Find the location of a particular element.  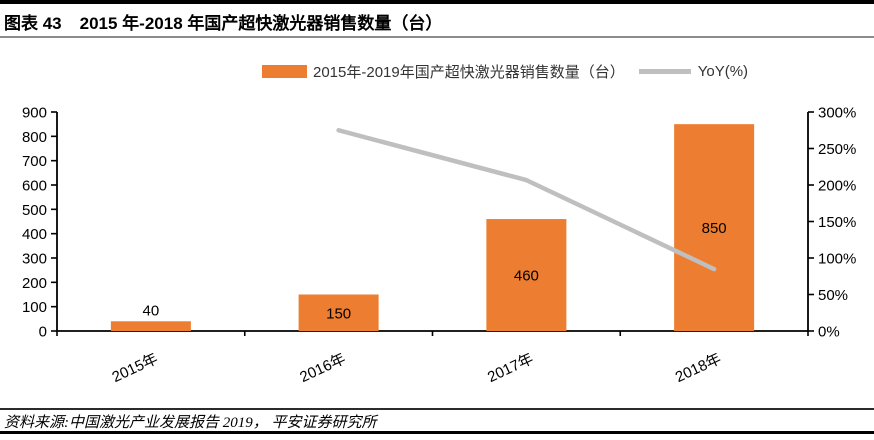

bar-value-label: 40 is located at coordinates (151, 310).